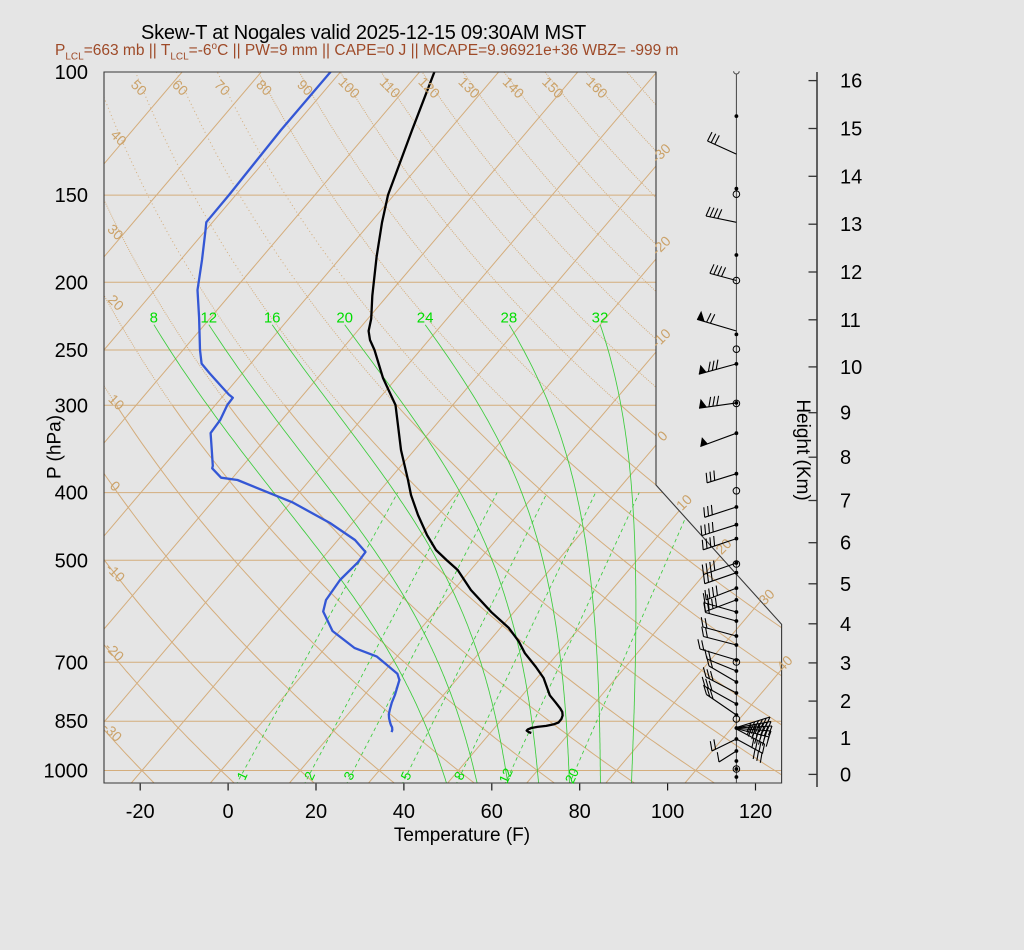 This screenshot has height=950, width=1024. What do you see at coordinates (390, 87) in the screenshot?
I see `svg-text: 110` at bounding box center [390, 87].